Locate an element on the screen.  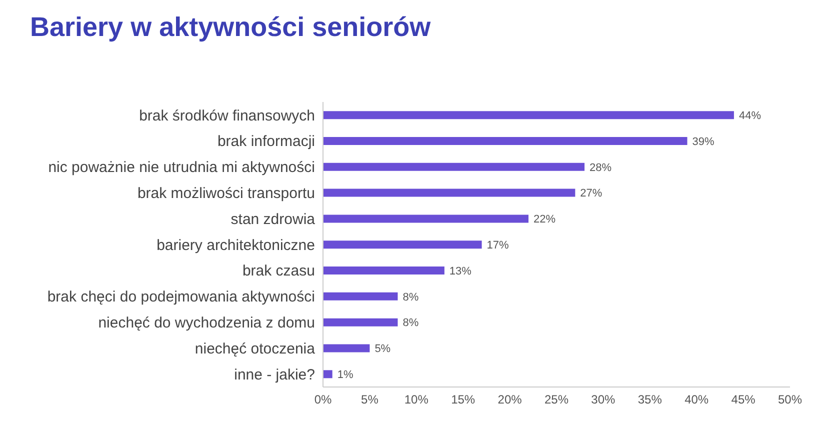
data-label: 44% is located at coordinates (750, 116).